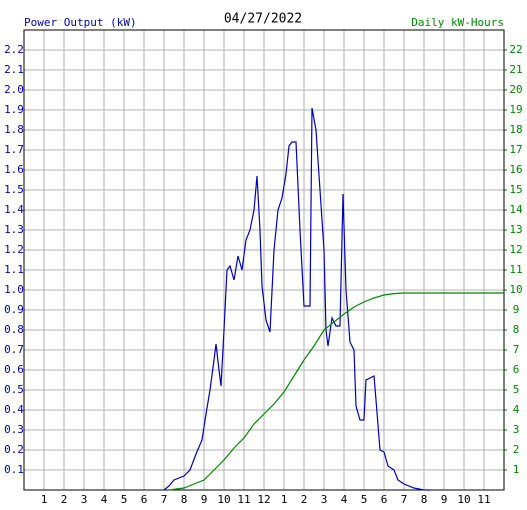 The image size is (527, 510). I want to click on y-tick-label: 1.1, so click(14, 269).